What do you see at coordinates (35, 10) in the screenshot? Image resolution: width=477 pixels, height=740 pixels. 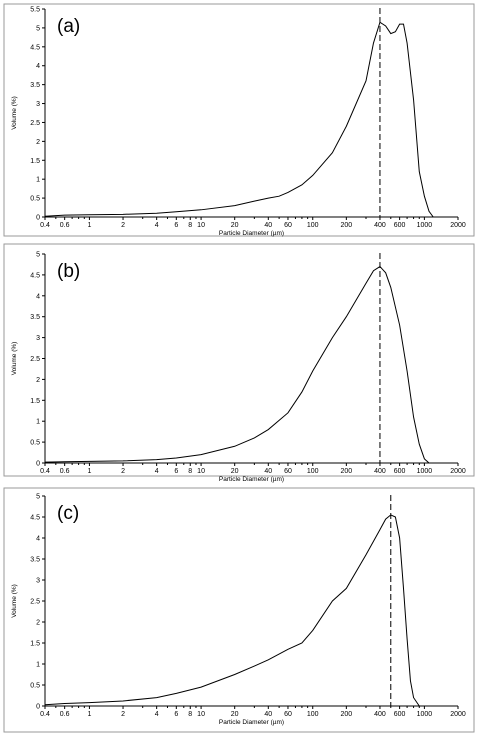 I see `y-tick-label: 5.5` at bounding box center [35, 10].